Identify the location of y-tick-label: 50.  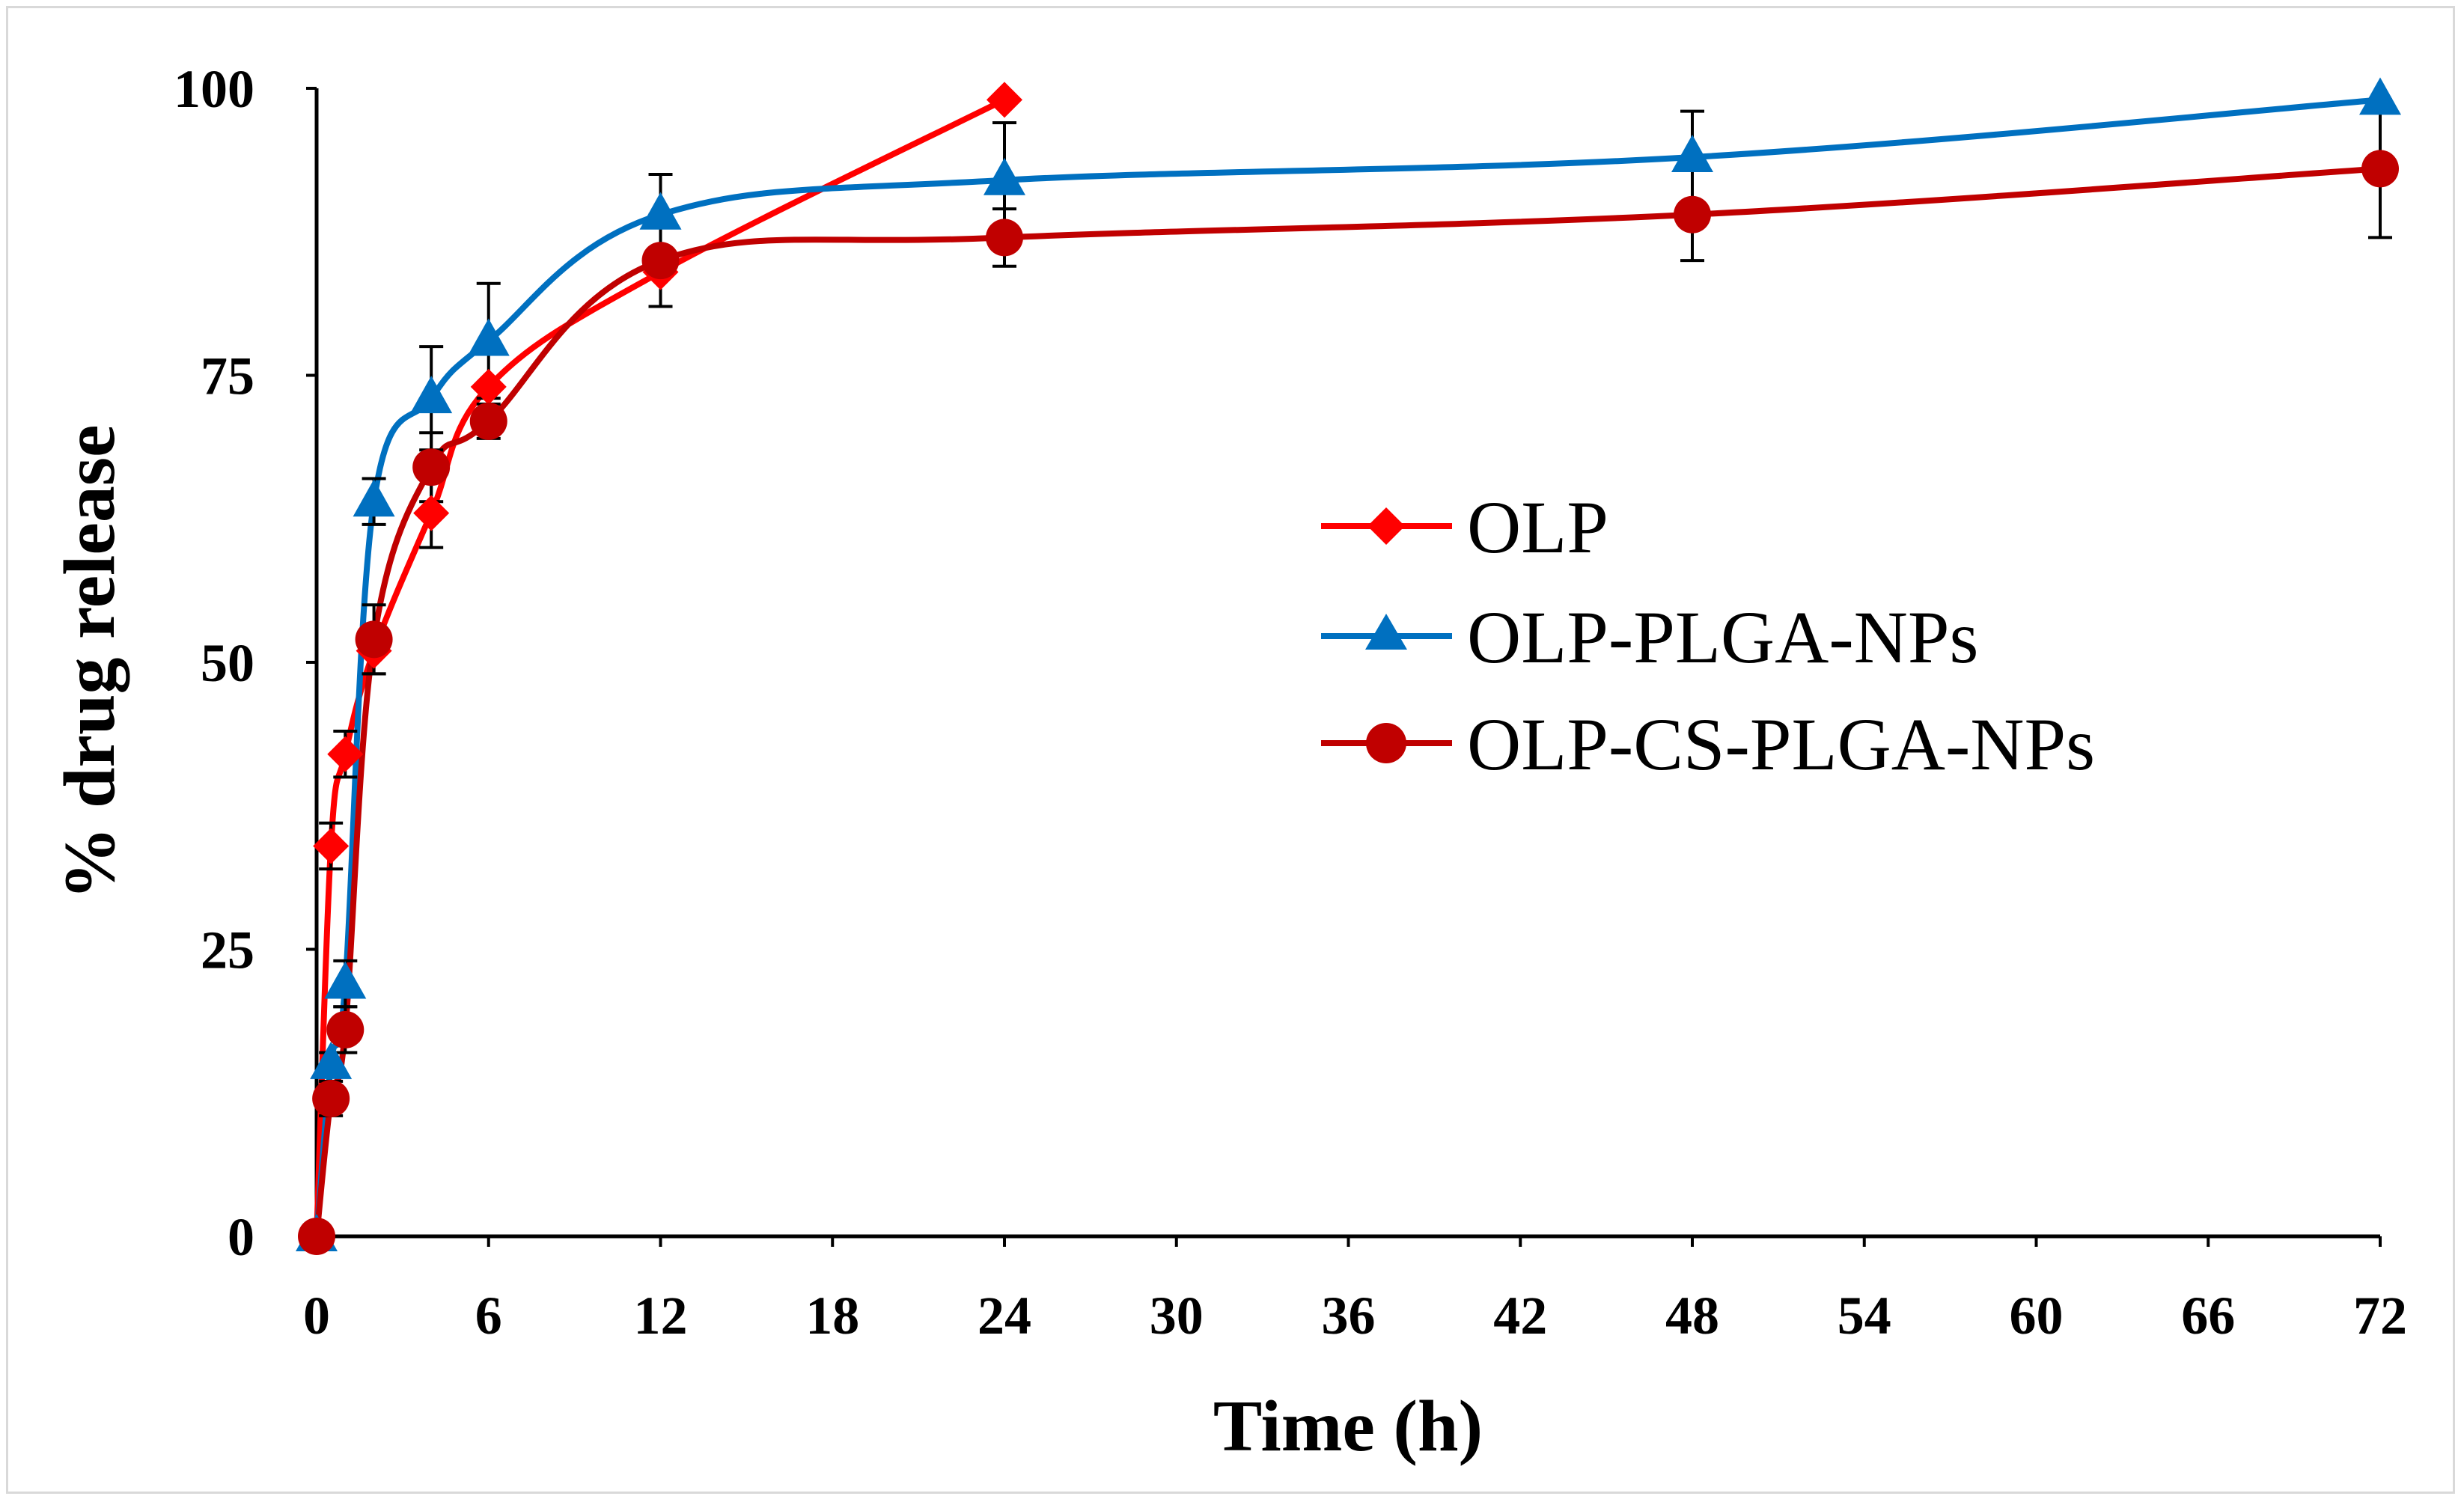
(228, 663).